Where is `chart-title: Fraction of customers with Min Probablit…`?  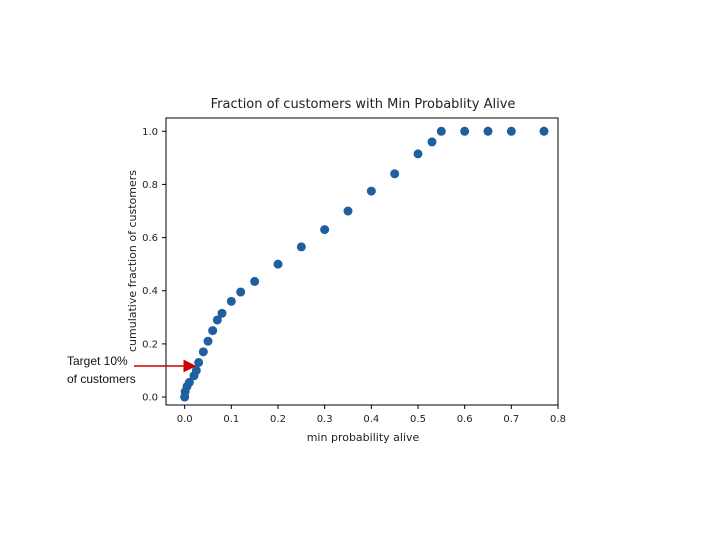 chart-title: Fraction of customers with Min Probablit… is located at coordinates (363, 104).